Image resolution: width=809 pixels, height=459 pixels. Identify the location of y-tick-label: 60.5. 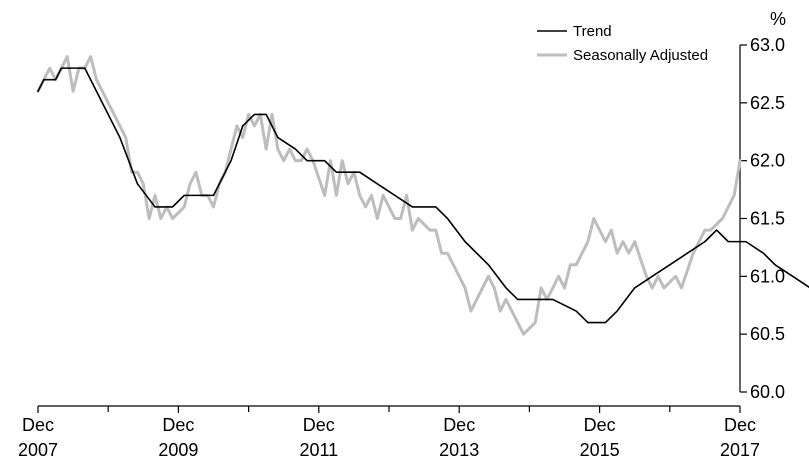
(767, 334).